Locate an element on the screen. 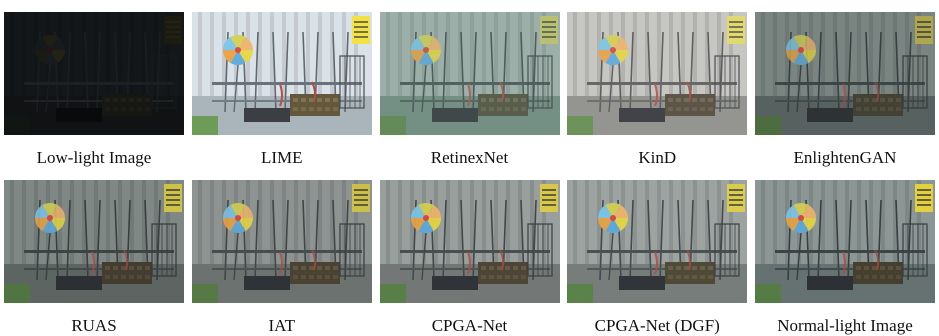 This screenshot has width=939, height=336. panel-normal-light: Normal-light Image is located at coordinates (845, 258).